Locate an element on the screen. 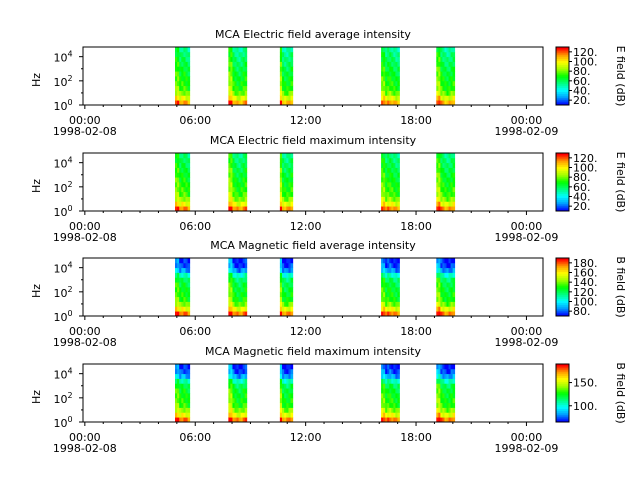 The width and height of the screenshot is (640, 480). x-date-end: 1998-02-09 is located at coordinates (526, 448).